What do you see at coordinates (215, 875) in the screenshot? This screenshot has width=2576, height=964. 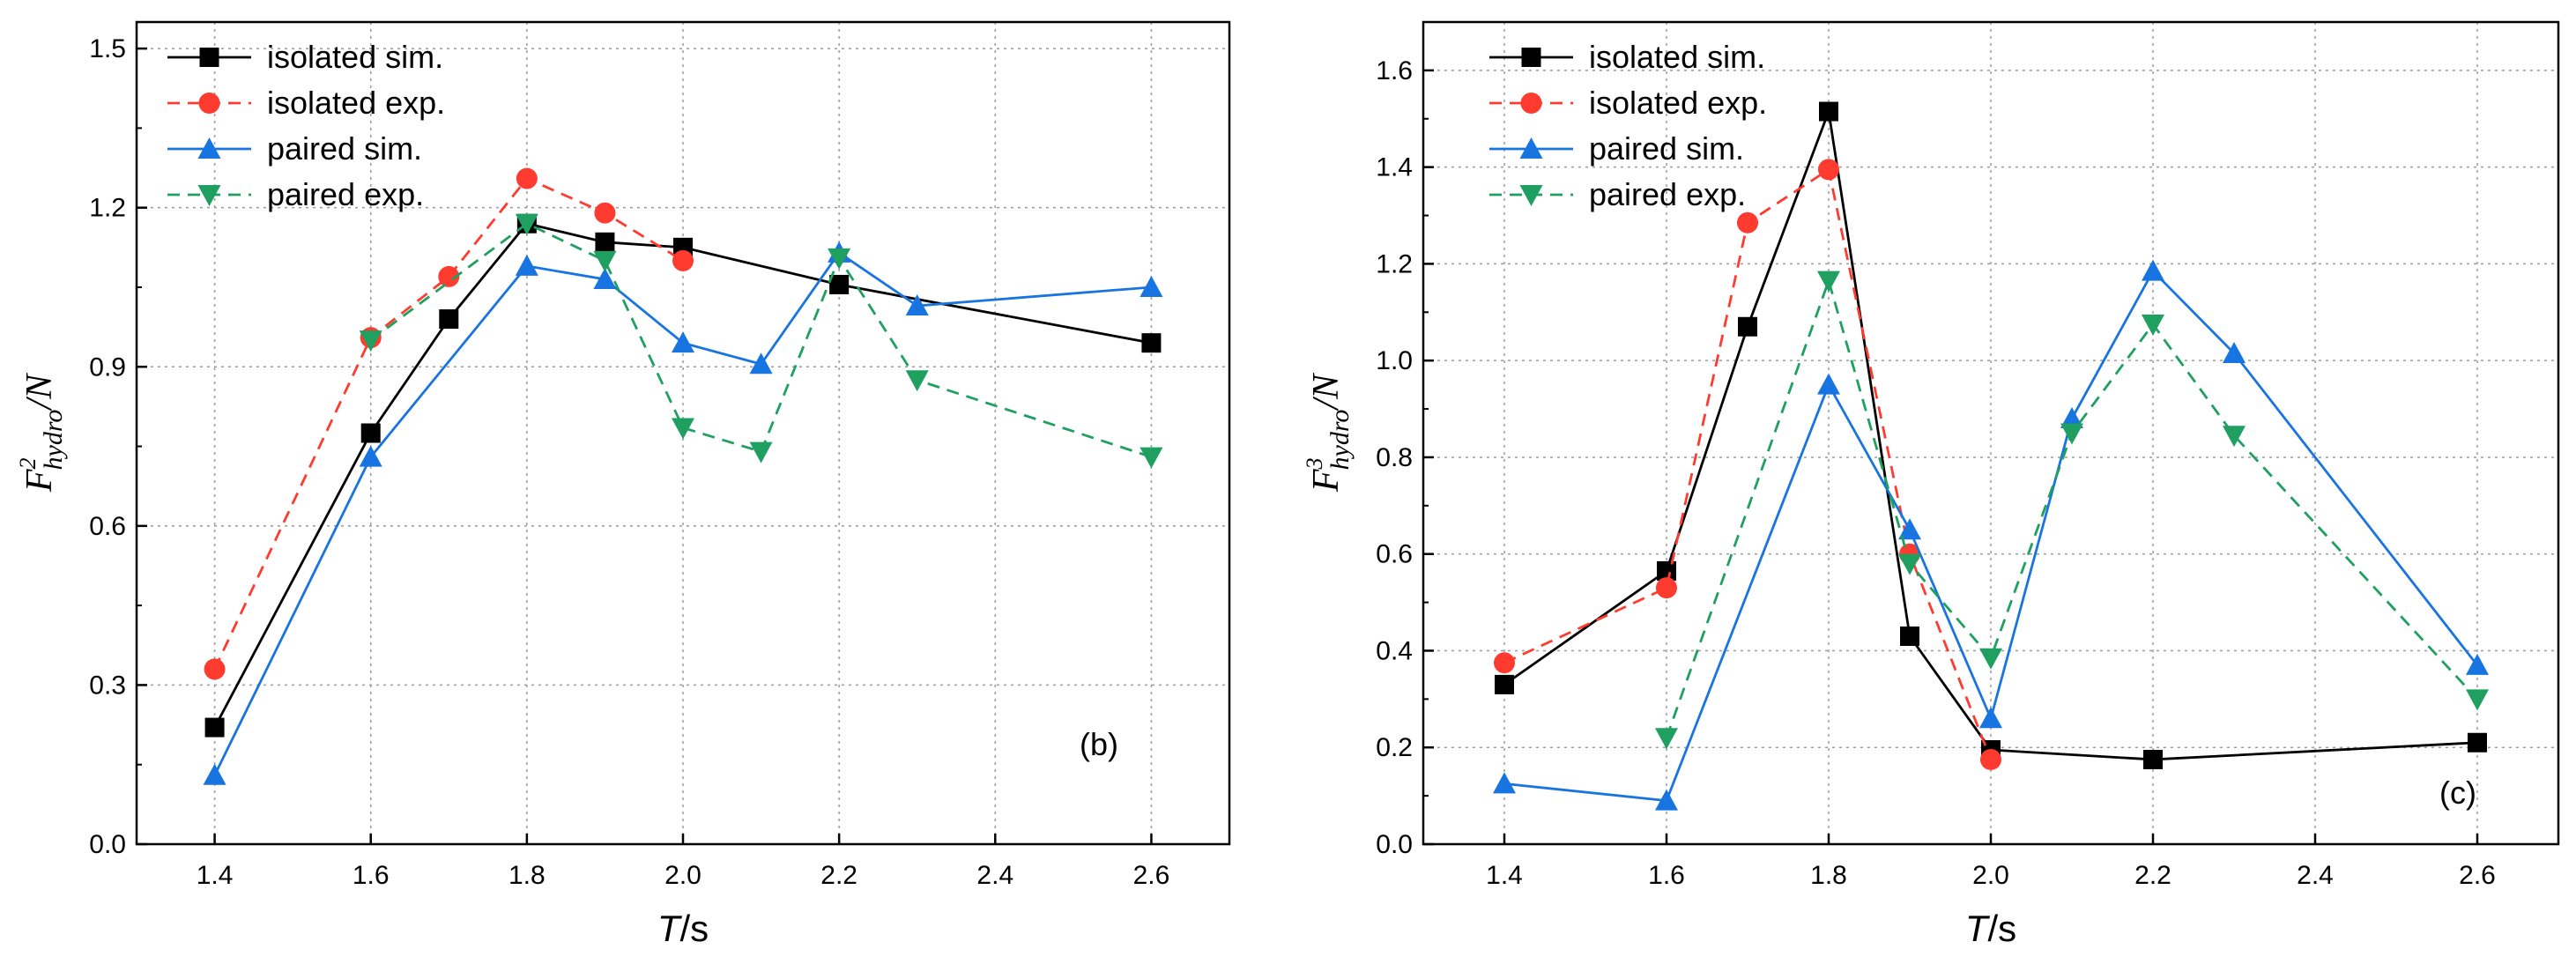 I see `x-tick-label: 1.4` at bounding box center [215, 875].